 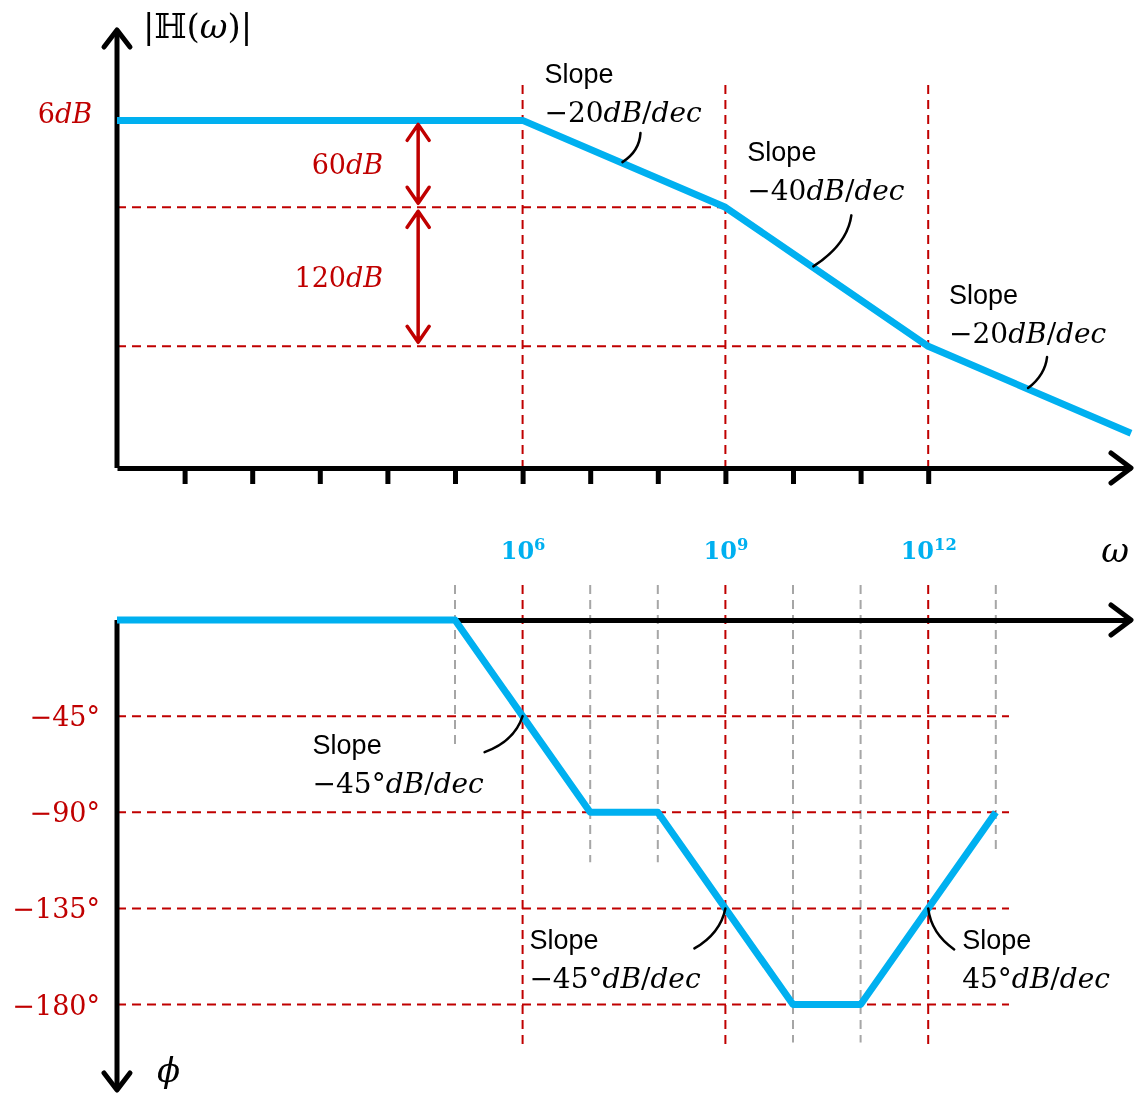 I want to click on annotation: 60dB, so click(x=347, y=164).